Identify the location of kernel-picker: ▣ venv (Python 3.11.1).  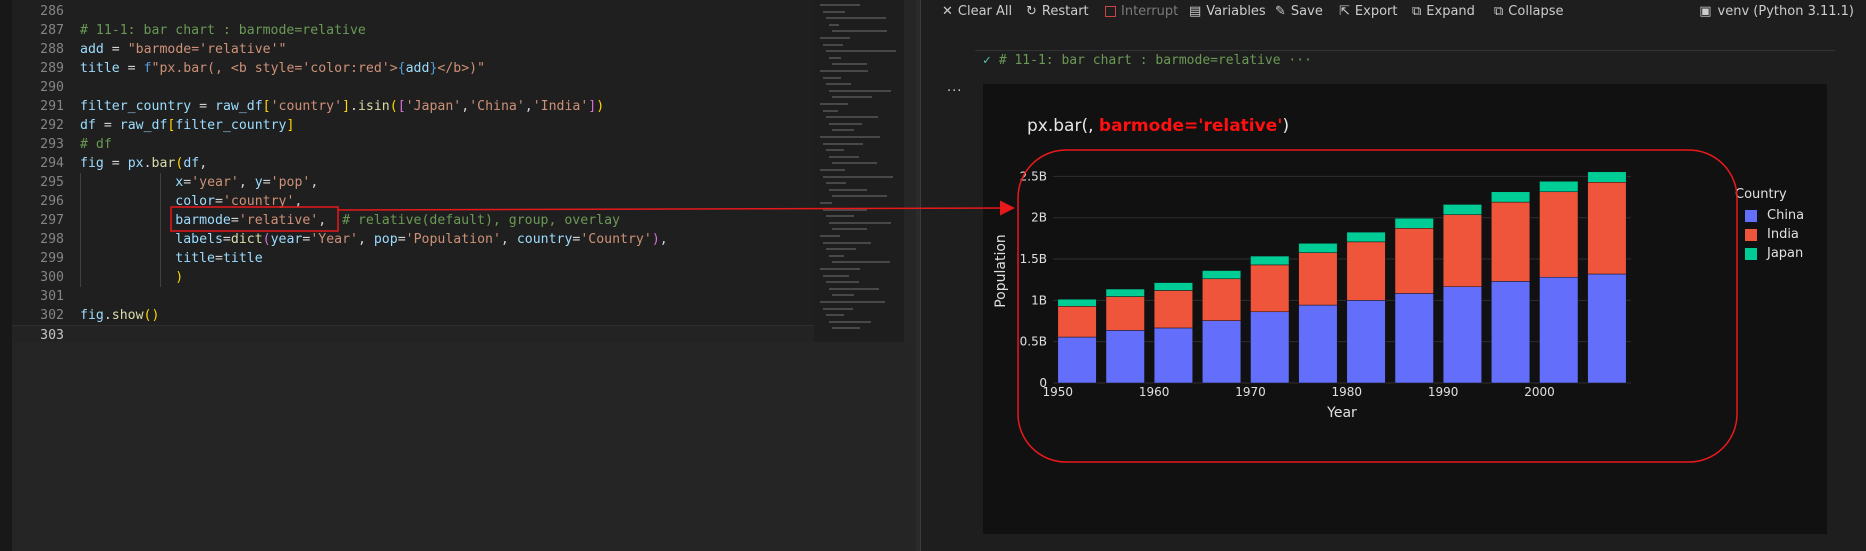
(1776, 11).